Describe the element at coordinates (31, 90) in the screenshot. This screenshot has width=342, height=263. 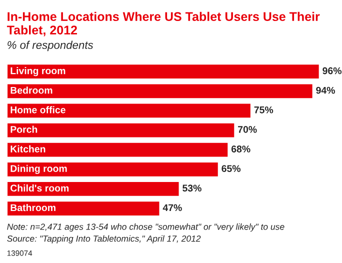
I see `y-tick-label: Bedroom` at that location.